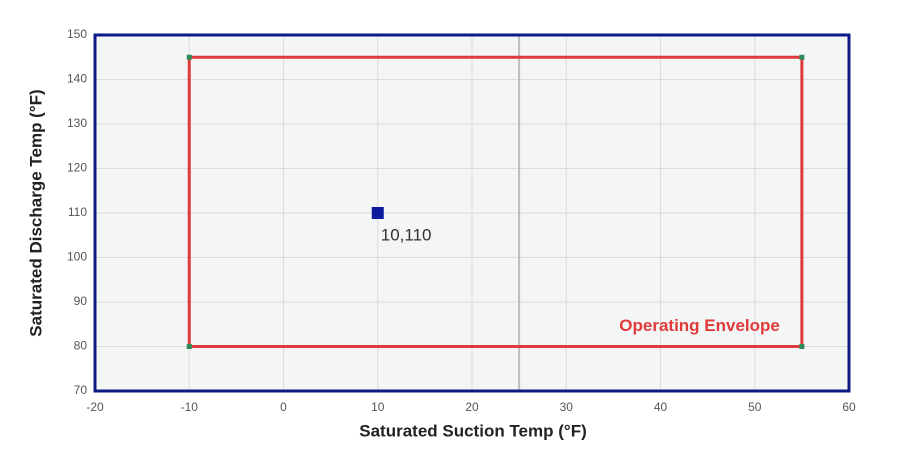  What do you see at coordinates (473, 430) in the screenshot?
I see `x-axis-title: Saturated Suction Temp (°F)` at bounding box center [473, 430].